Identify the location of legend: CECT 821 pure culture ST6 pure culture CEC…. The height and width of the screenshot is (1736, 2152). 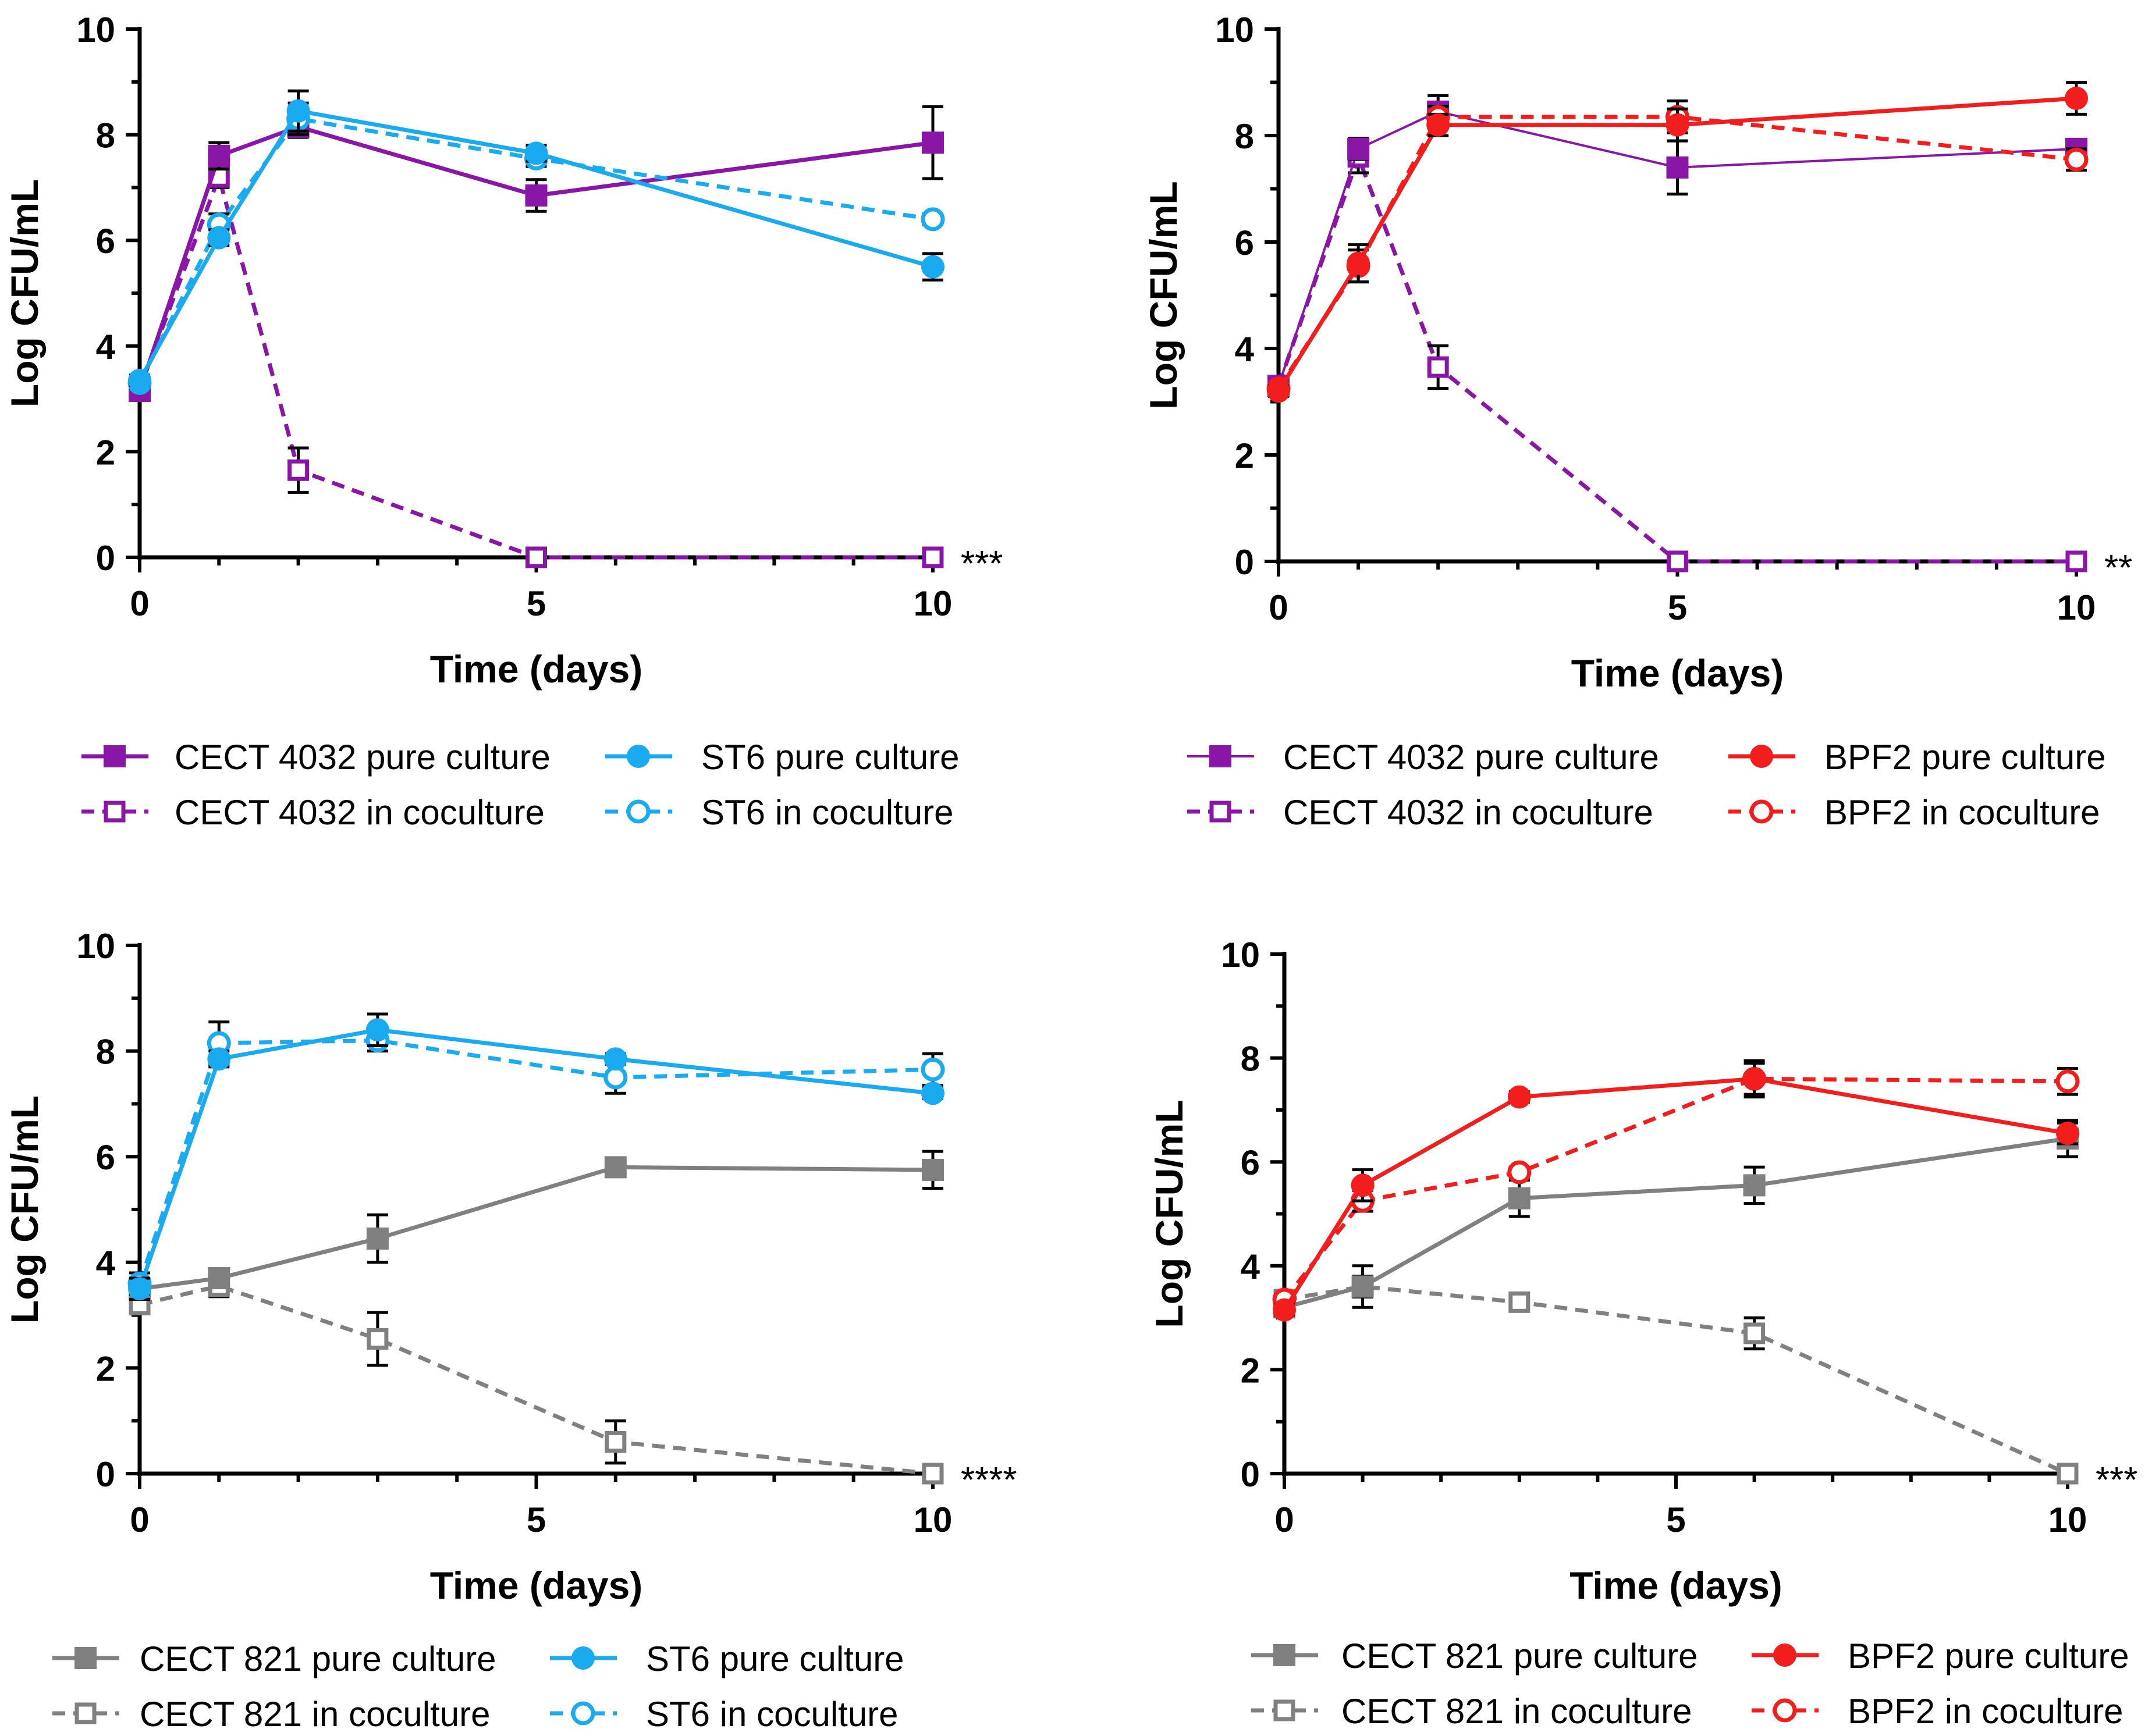
(478, 1686).